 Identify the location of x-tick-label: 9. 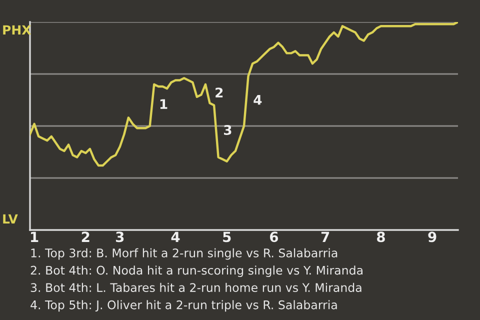
(432, 237).